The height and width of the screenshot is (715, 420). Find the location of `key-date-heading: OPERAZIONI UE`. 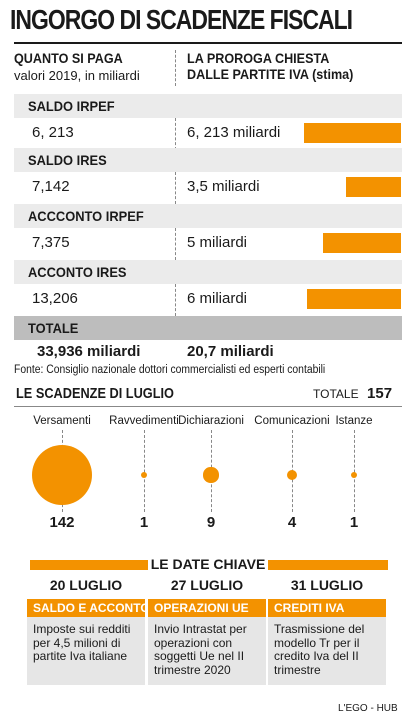

key-date-heading: OPERAZIONI UE is located at coordinates (207, 608).